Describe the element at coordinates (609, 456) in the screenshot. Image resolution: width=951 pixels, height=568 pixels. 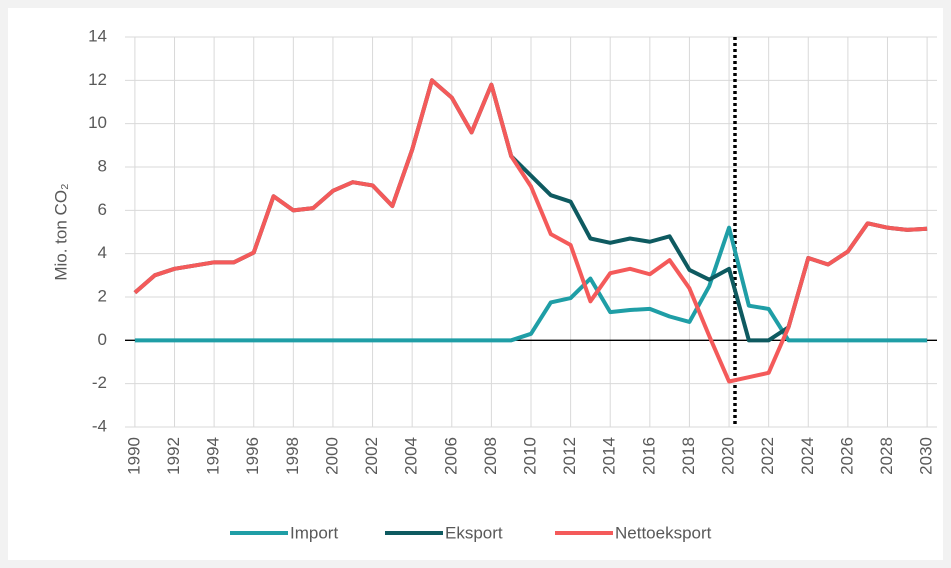
I see `x-tick-label: 2014` at that location.